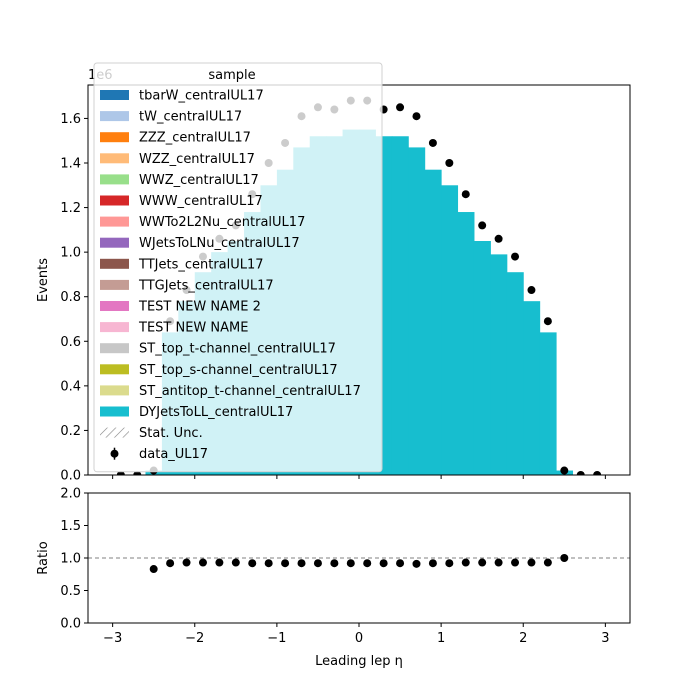 This screenshot has height=700, width=700. I want to click on legend-label: WWW_centralUL17, so click(201, 201).